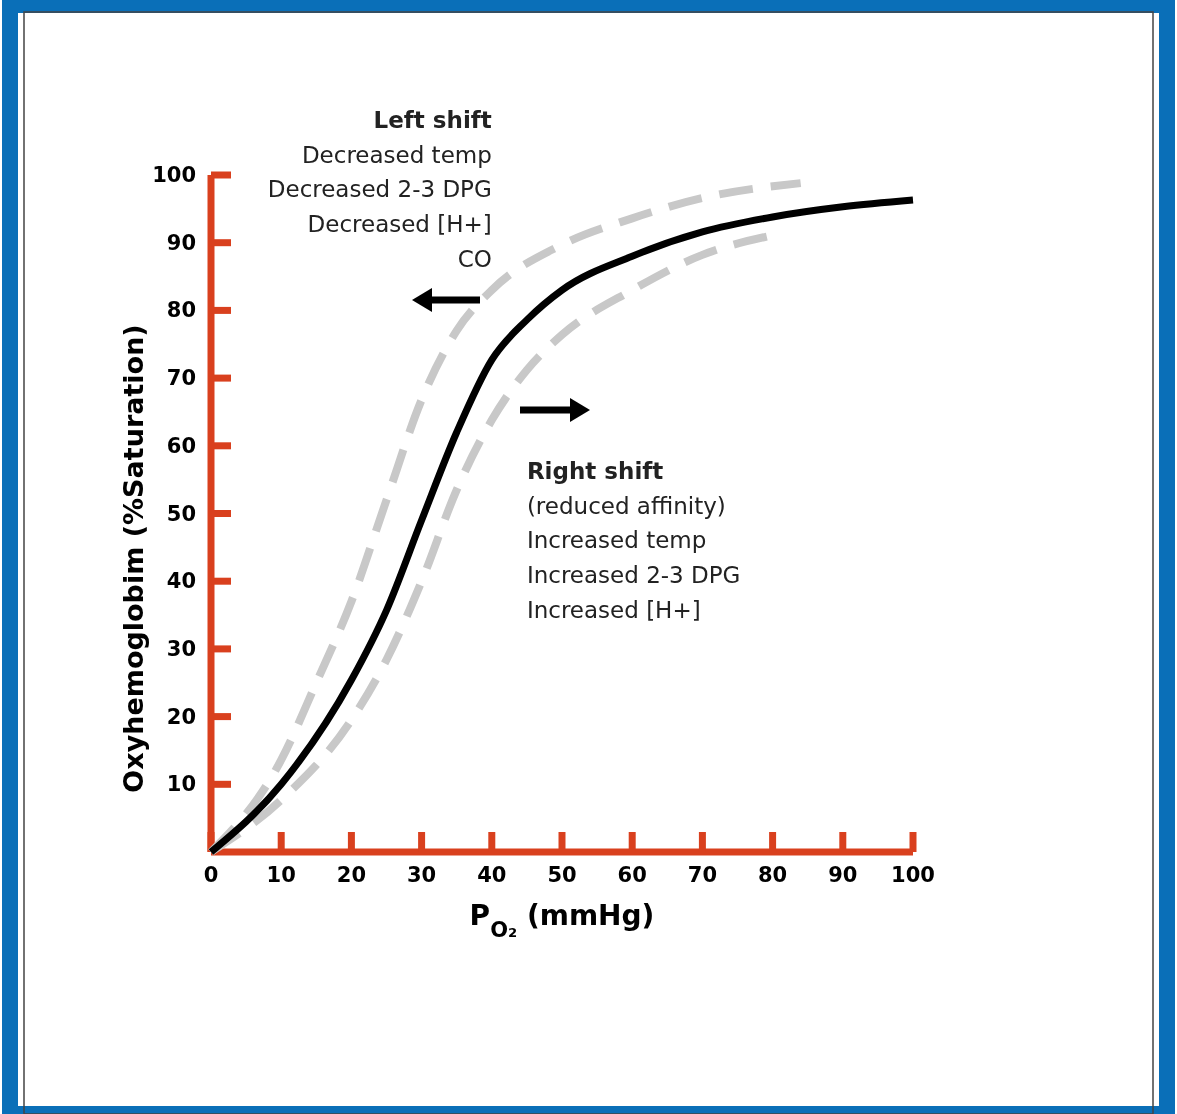 The image size is (1177, 1114). What do you see at coordinates (181, 716) in the screenshot?
I see `y-tick-label: 20` at bounding box center [181, 716].